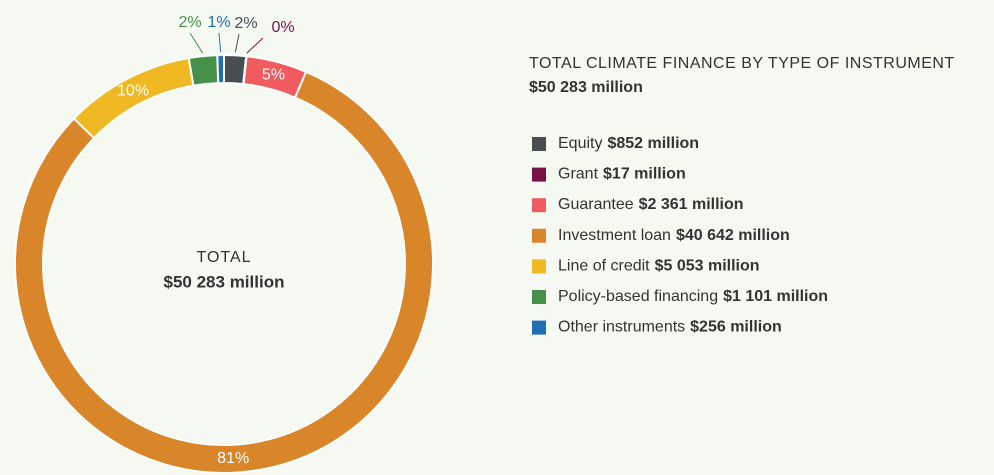 The width and height of the screenshot is (994, 475). I want to click on legend-name: Other instruments, so click(621, 327).